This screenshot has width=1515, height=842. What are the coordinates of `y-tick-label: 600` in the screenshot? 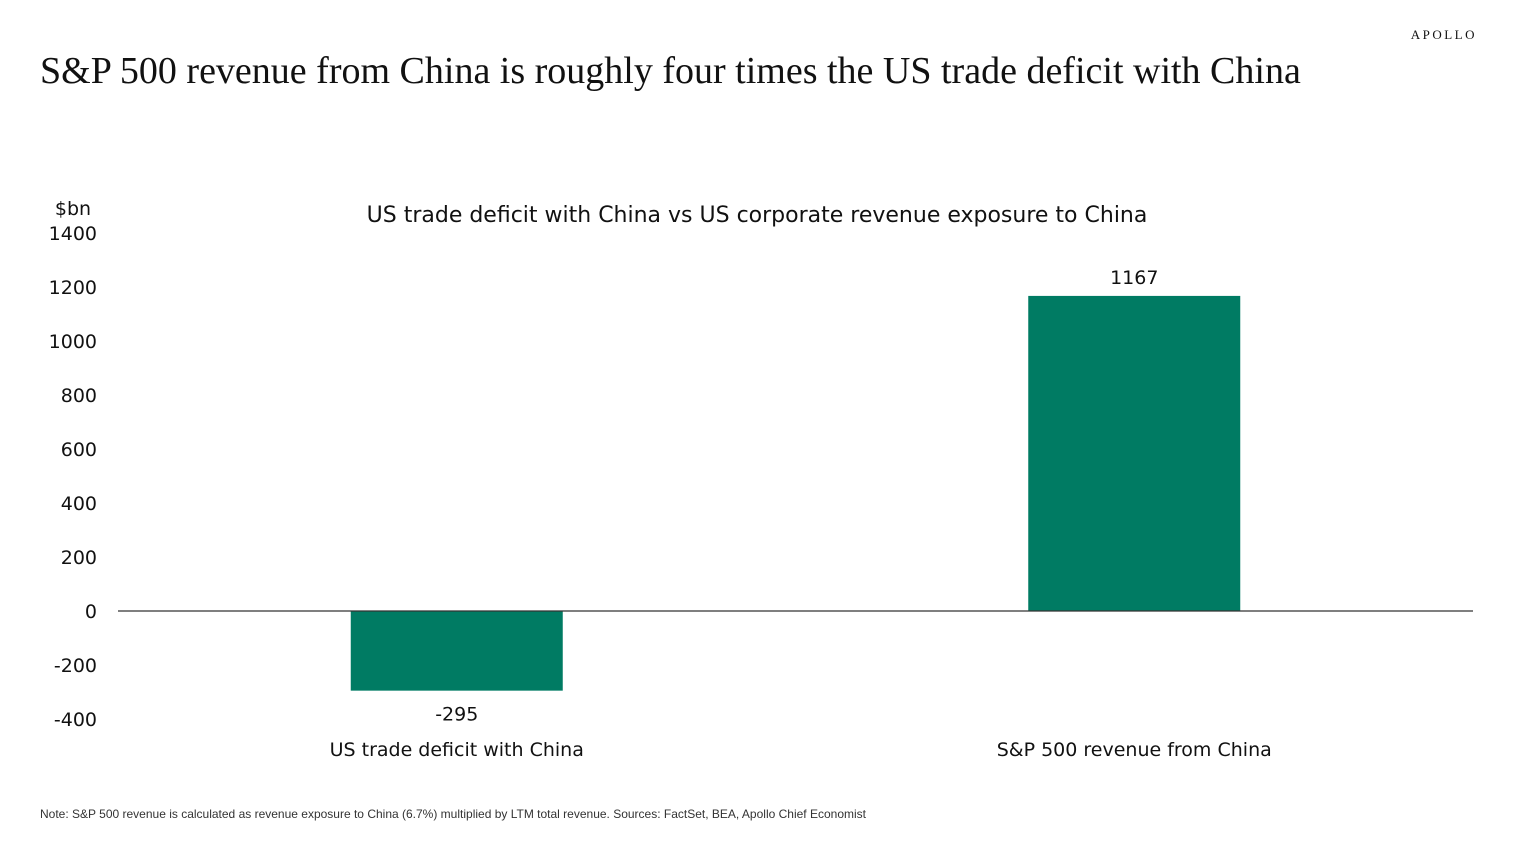 It's located at (79, 450).